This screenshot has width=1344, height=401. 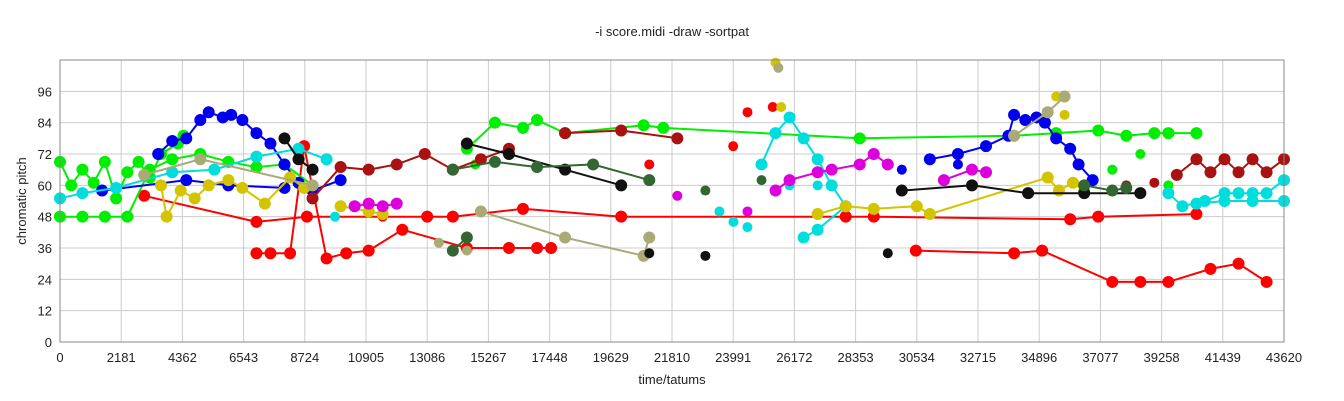 I want to click on x-tick-label: 4362, so click(x=182, y=357).